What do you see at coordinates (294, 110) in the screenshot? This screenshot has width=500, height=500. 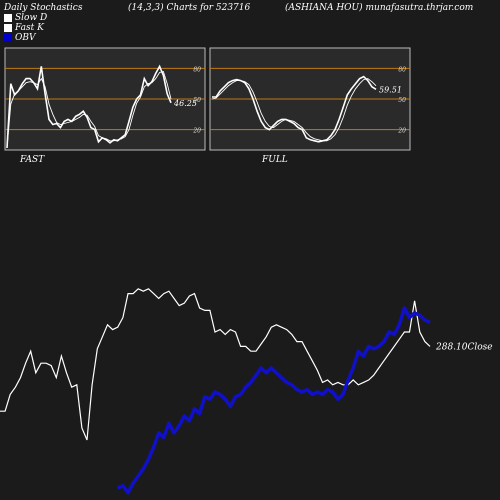 I see `full-series-full-d` at bounding box center [294, 110].